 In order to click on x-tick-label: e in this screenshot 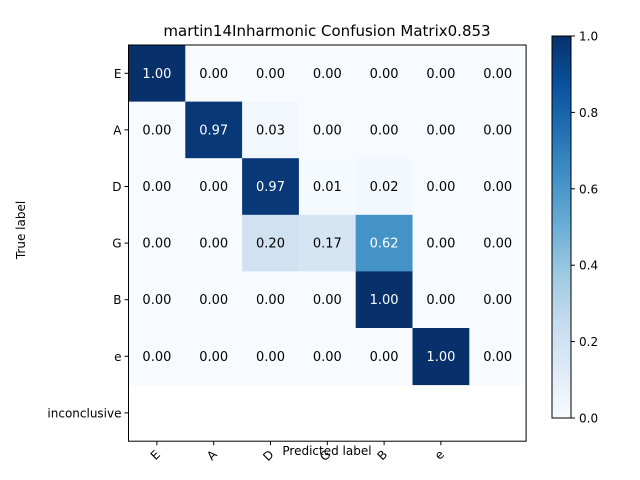, I will do `click(439, 454)`.